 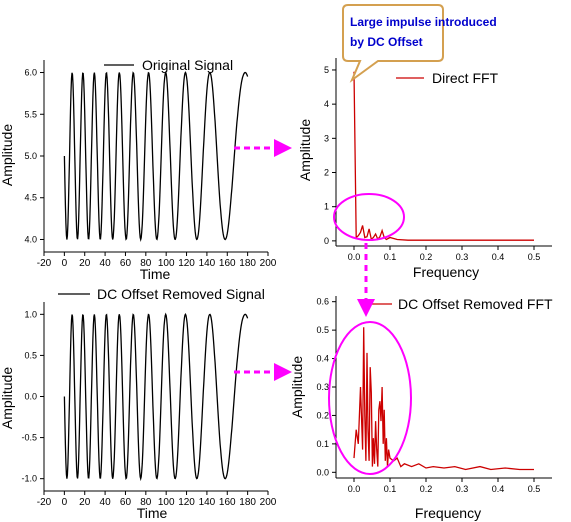 I want to click on y-tick-label: 0.4, so click(x=322, y=359).